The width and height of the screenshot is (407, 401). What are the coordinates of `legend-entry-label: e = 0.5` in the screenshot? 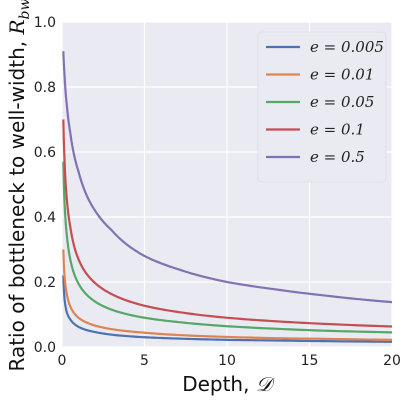 It's located at (337, 157).